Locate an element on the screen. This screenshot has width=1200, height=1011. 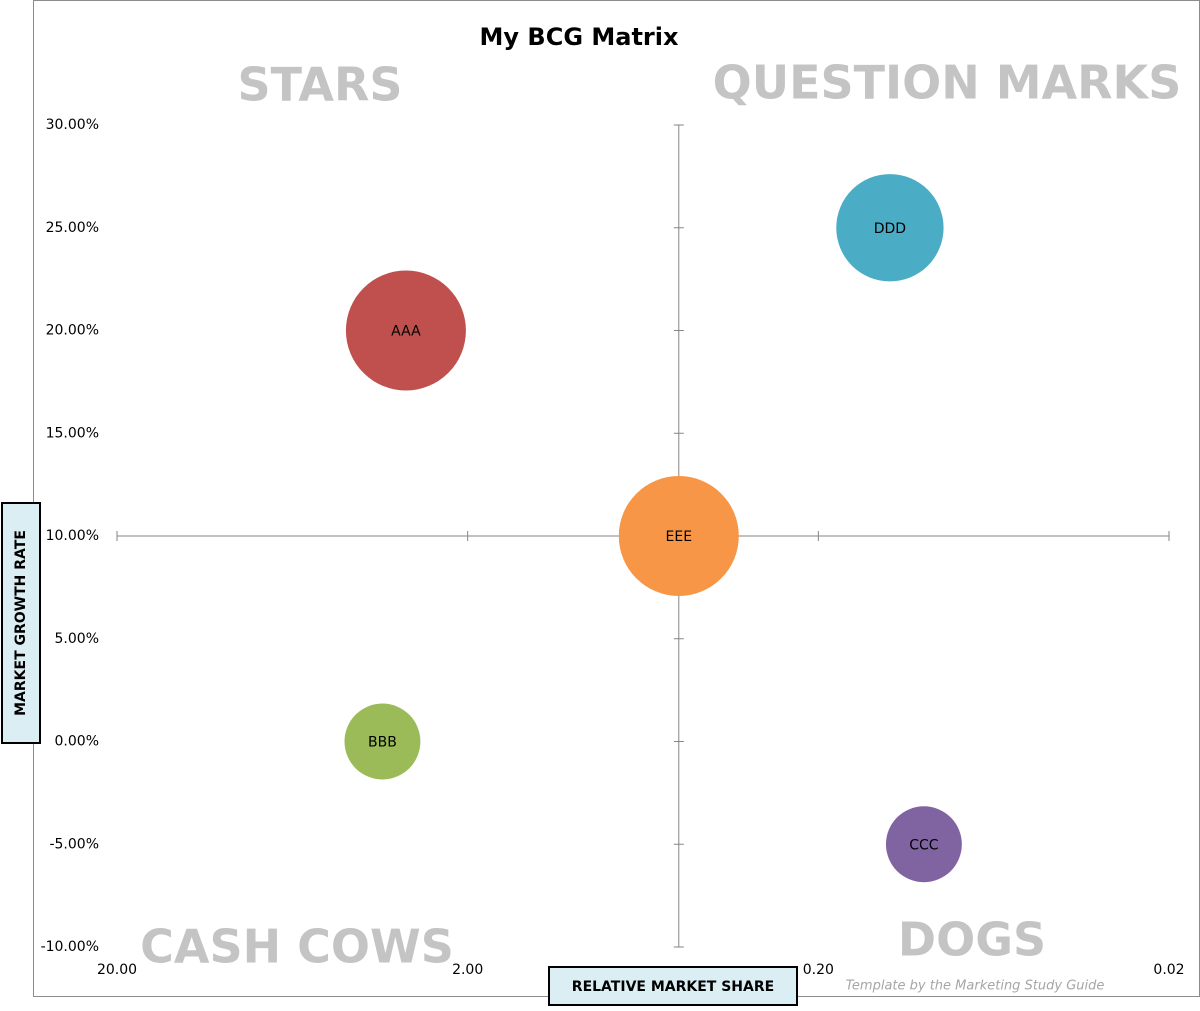
y-tick-label: 25.00% is located at coordinates (72, 228).